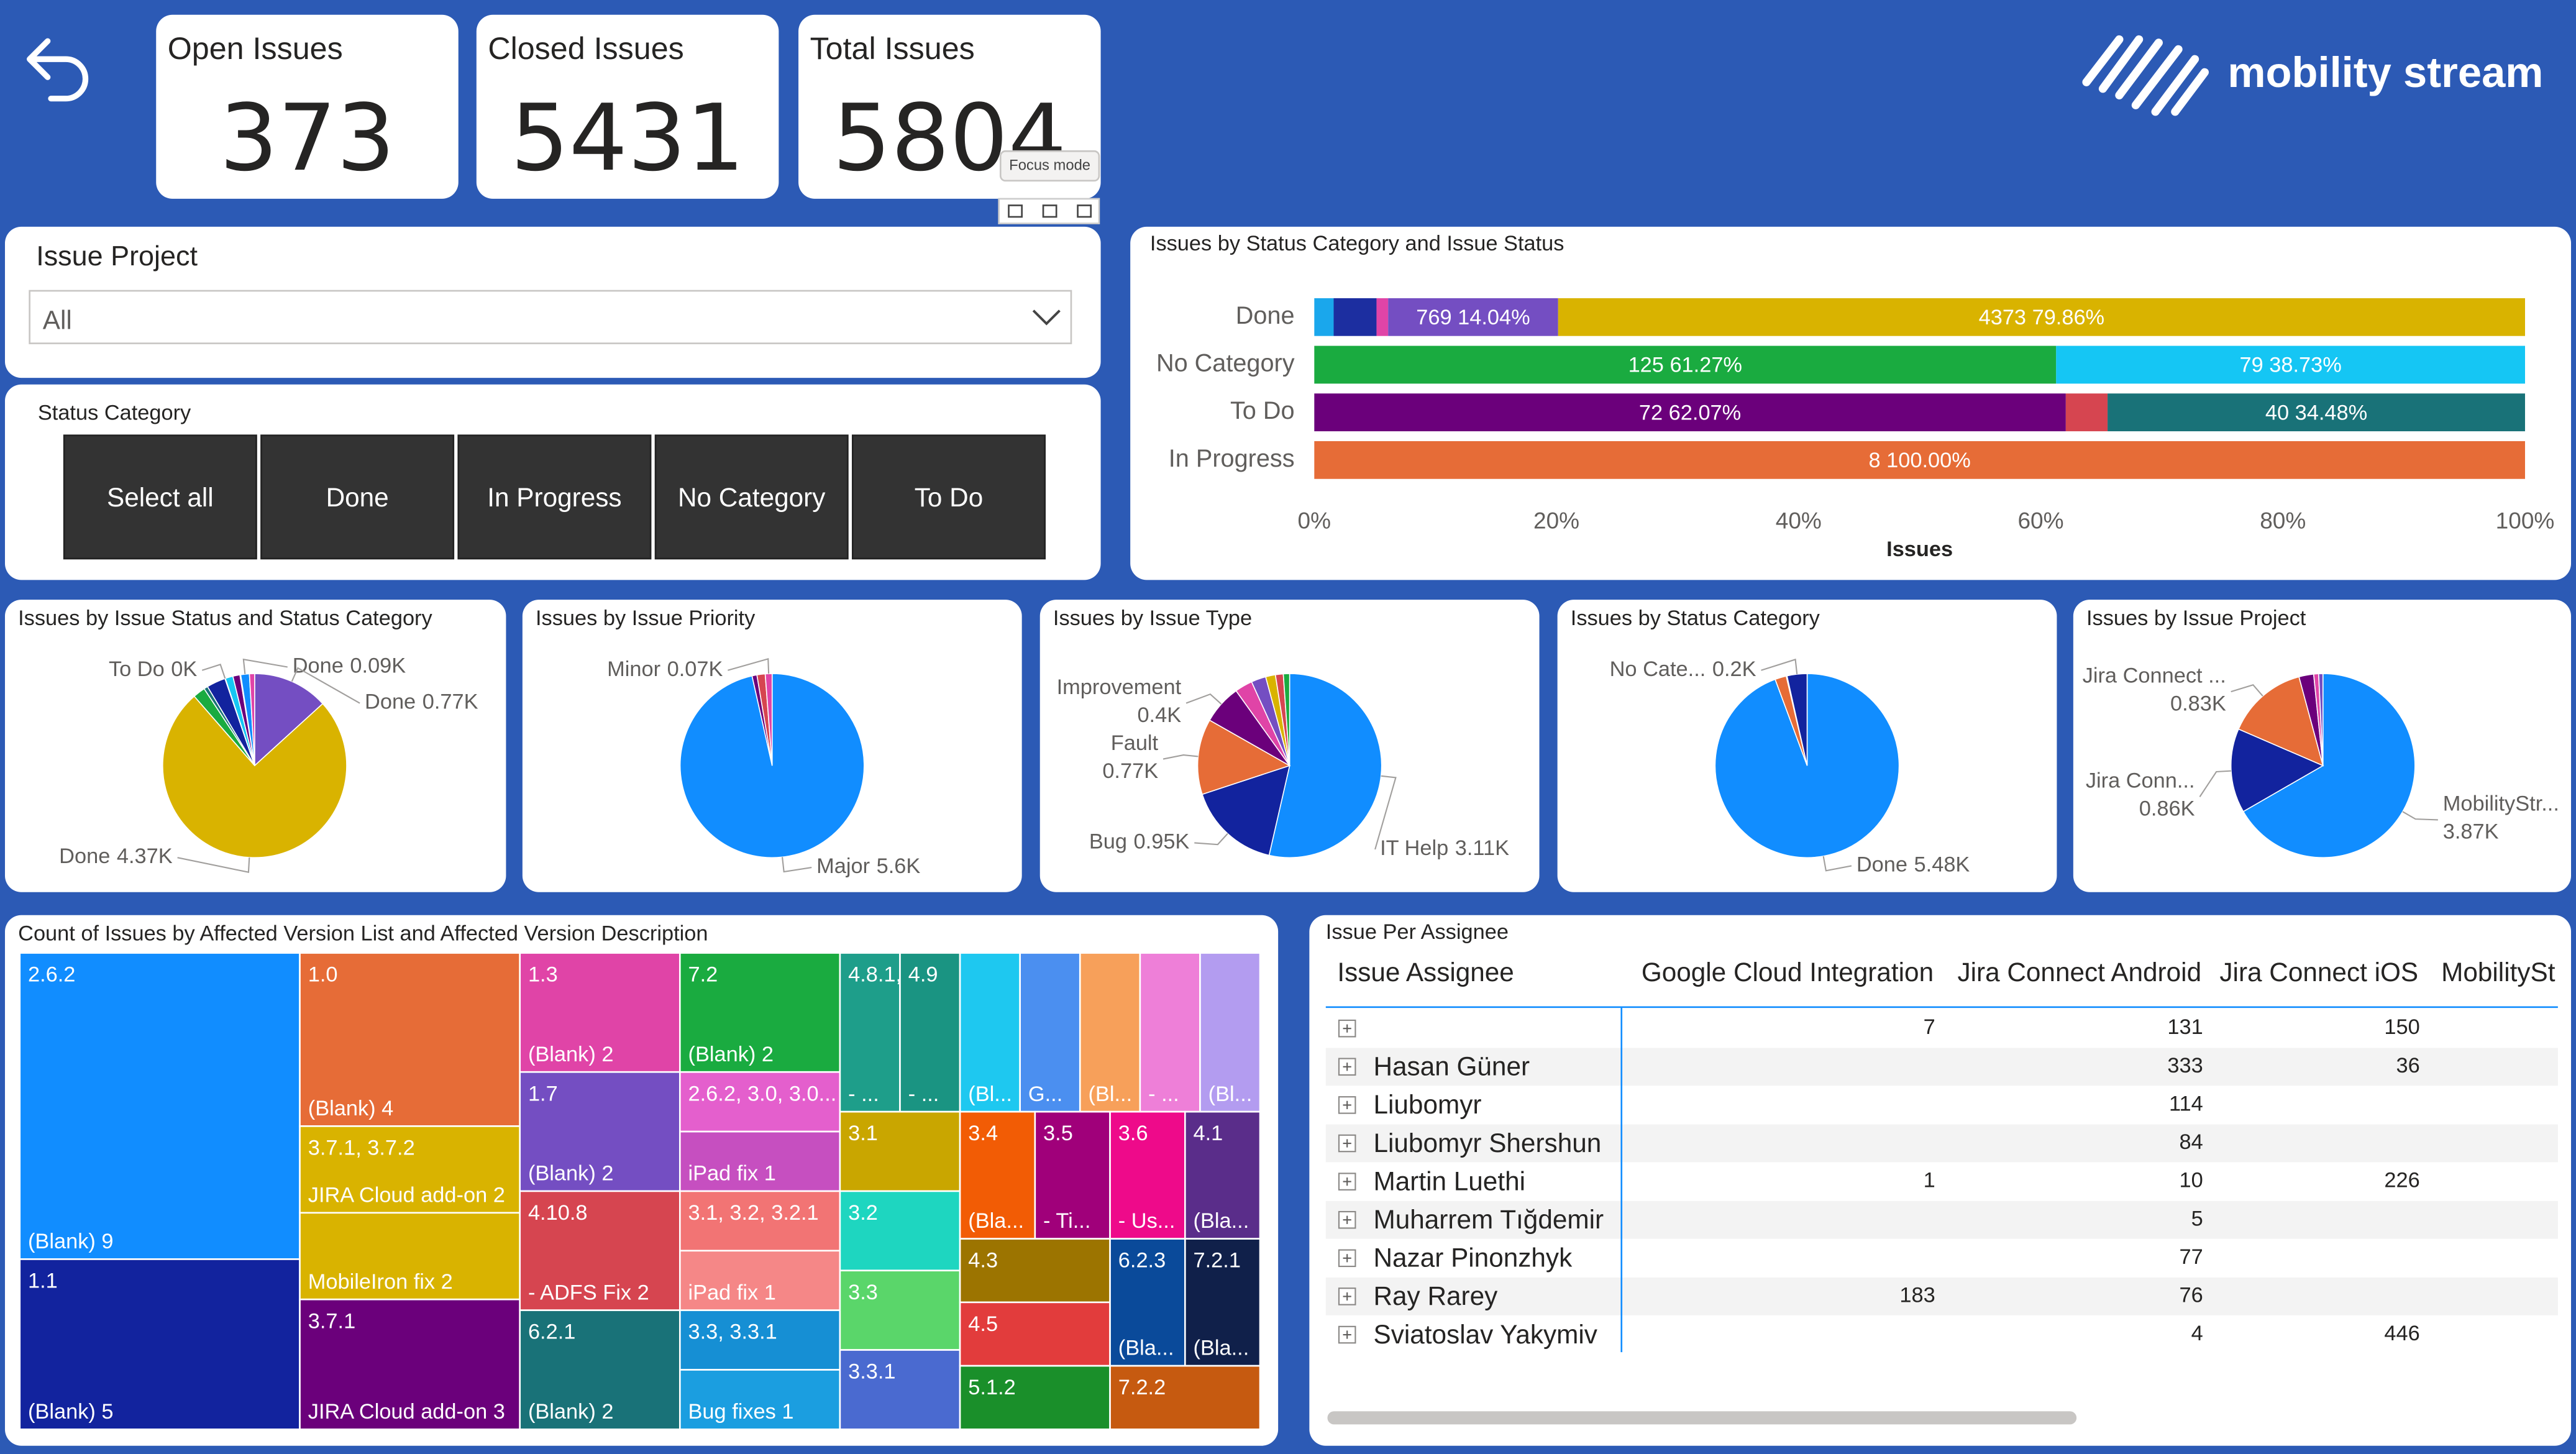 This screenshot has width=2576, height=1454. I want to click on slicer-button-label: Done, so click(357, 497).